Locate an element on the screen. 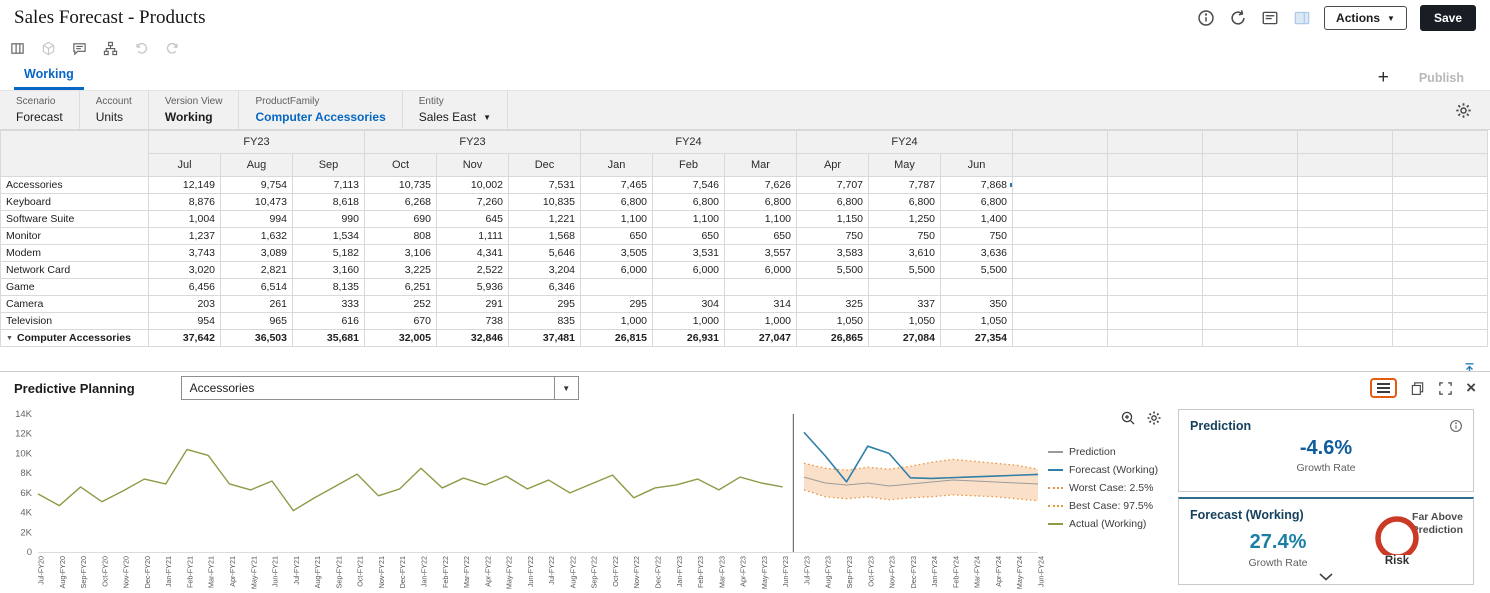 The image size is (1490, 593). month-header: Oct is located at coordinates (400, 165).